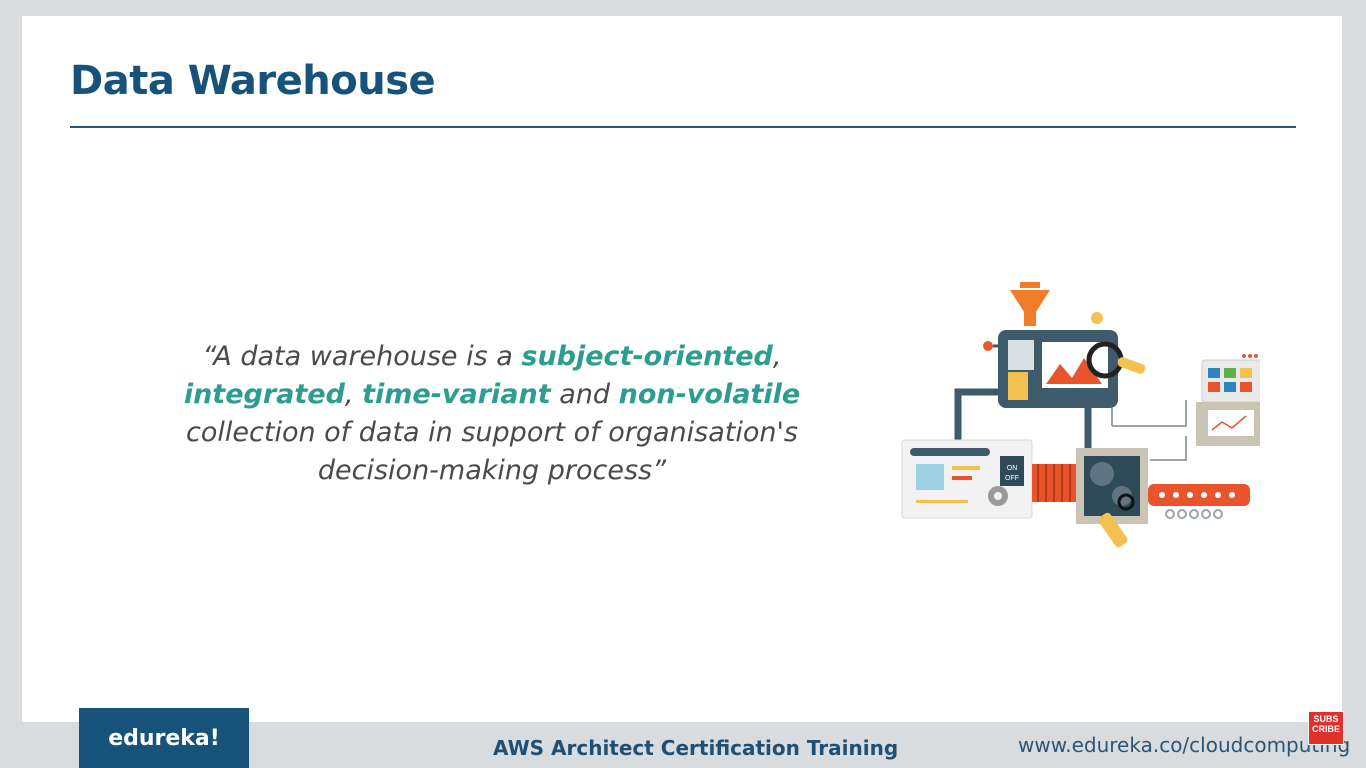 The image size is (1366, 768). What do you see at coordinates (1184, 745) in the screenshot?
I see `course-url: www.edureka.co/cloudcomputing` at bounding box center [1184, 745].